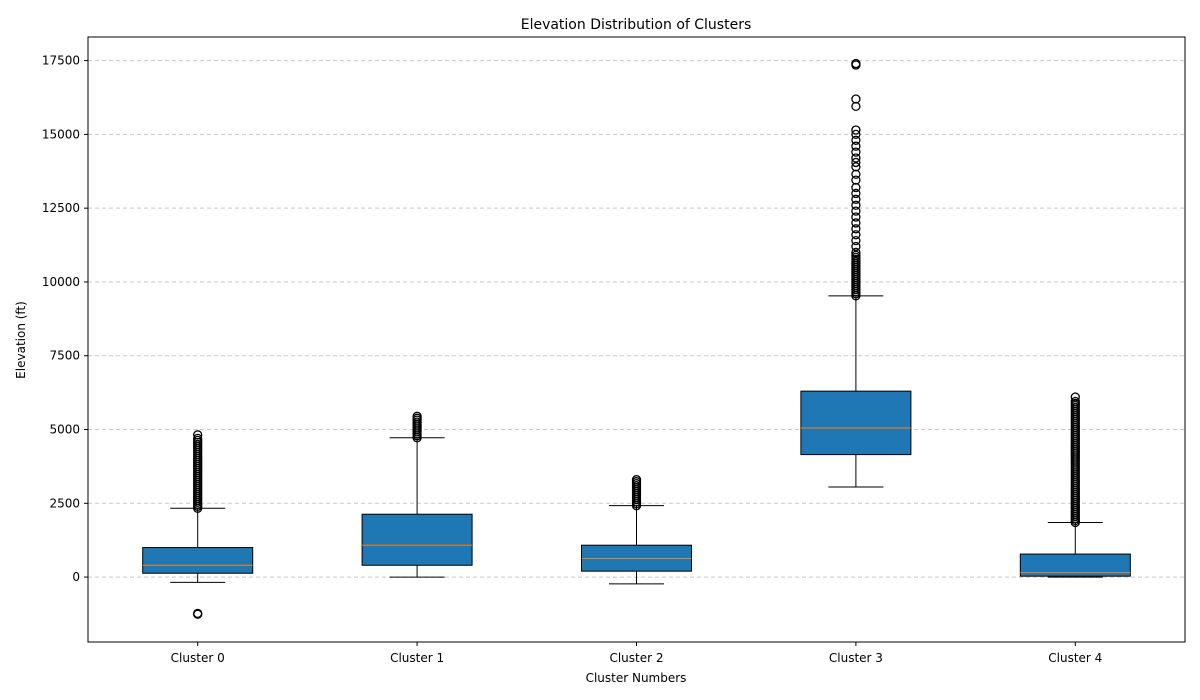 This screenshot has width=1200, height=700. I want to click on y-tick-label: 12500, so click(61, 208).